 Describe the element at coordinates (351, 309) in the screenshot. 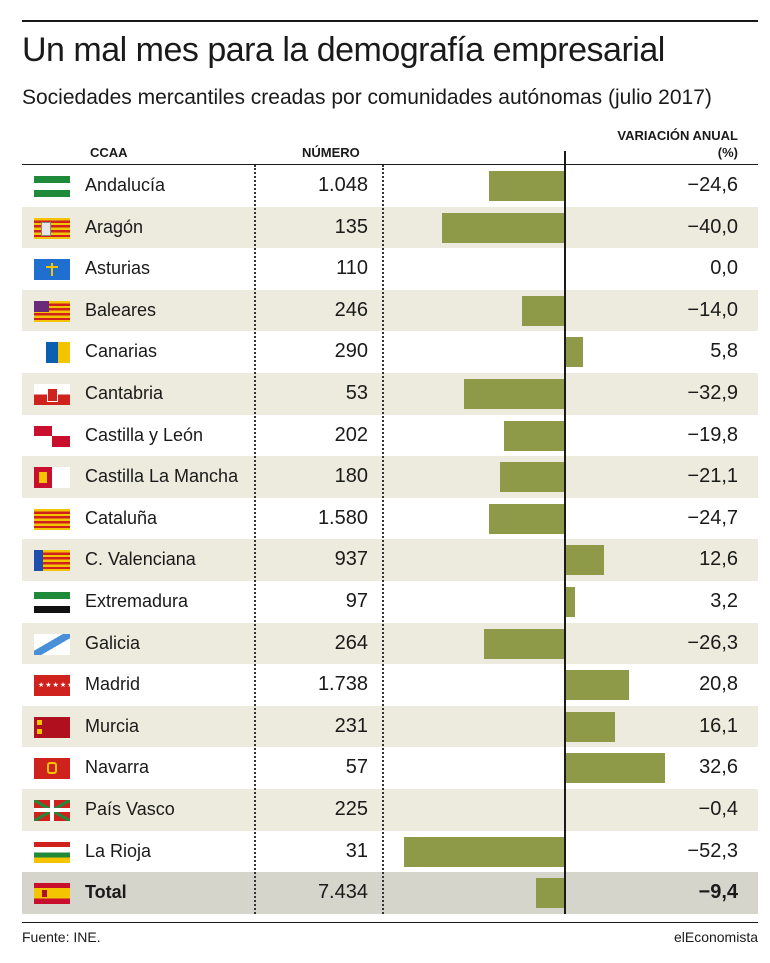

I see `numero-value: 246` at that location.